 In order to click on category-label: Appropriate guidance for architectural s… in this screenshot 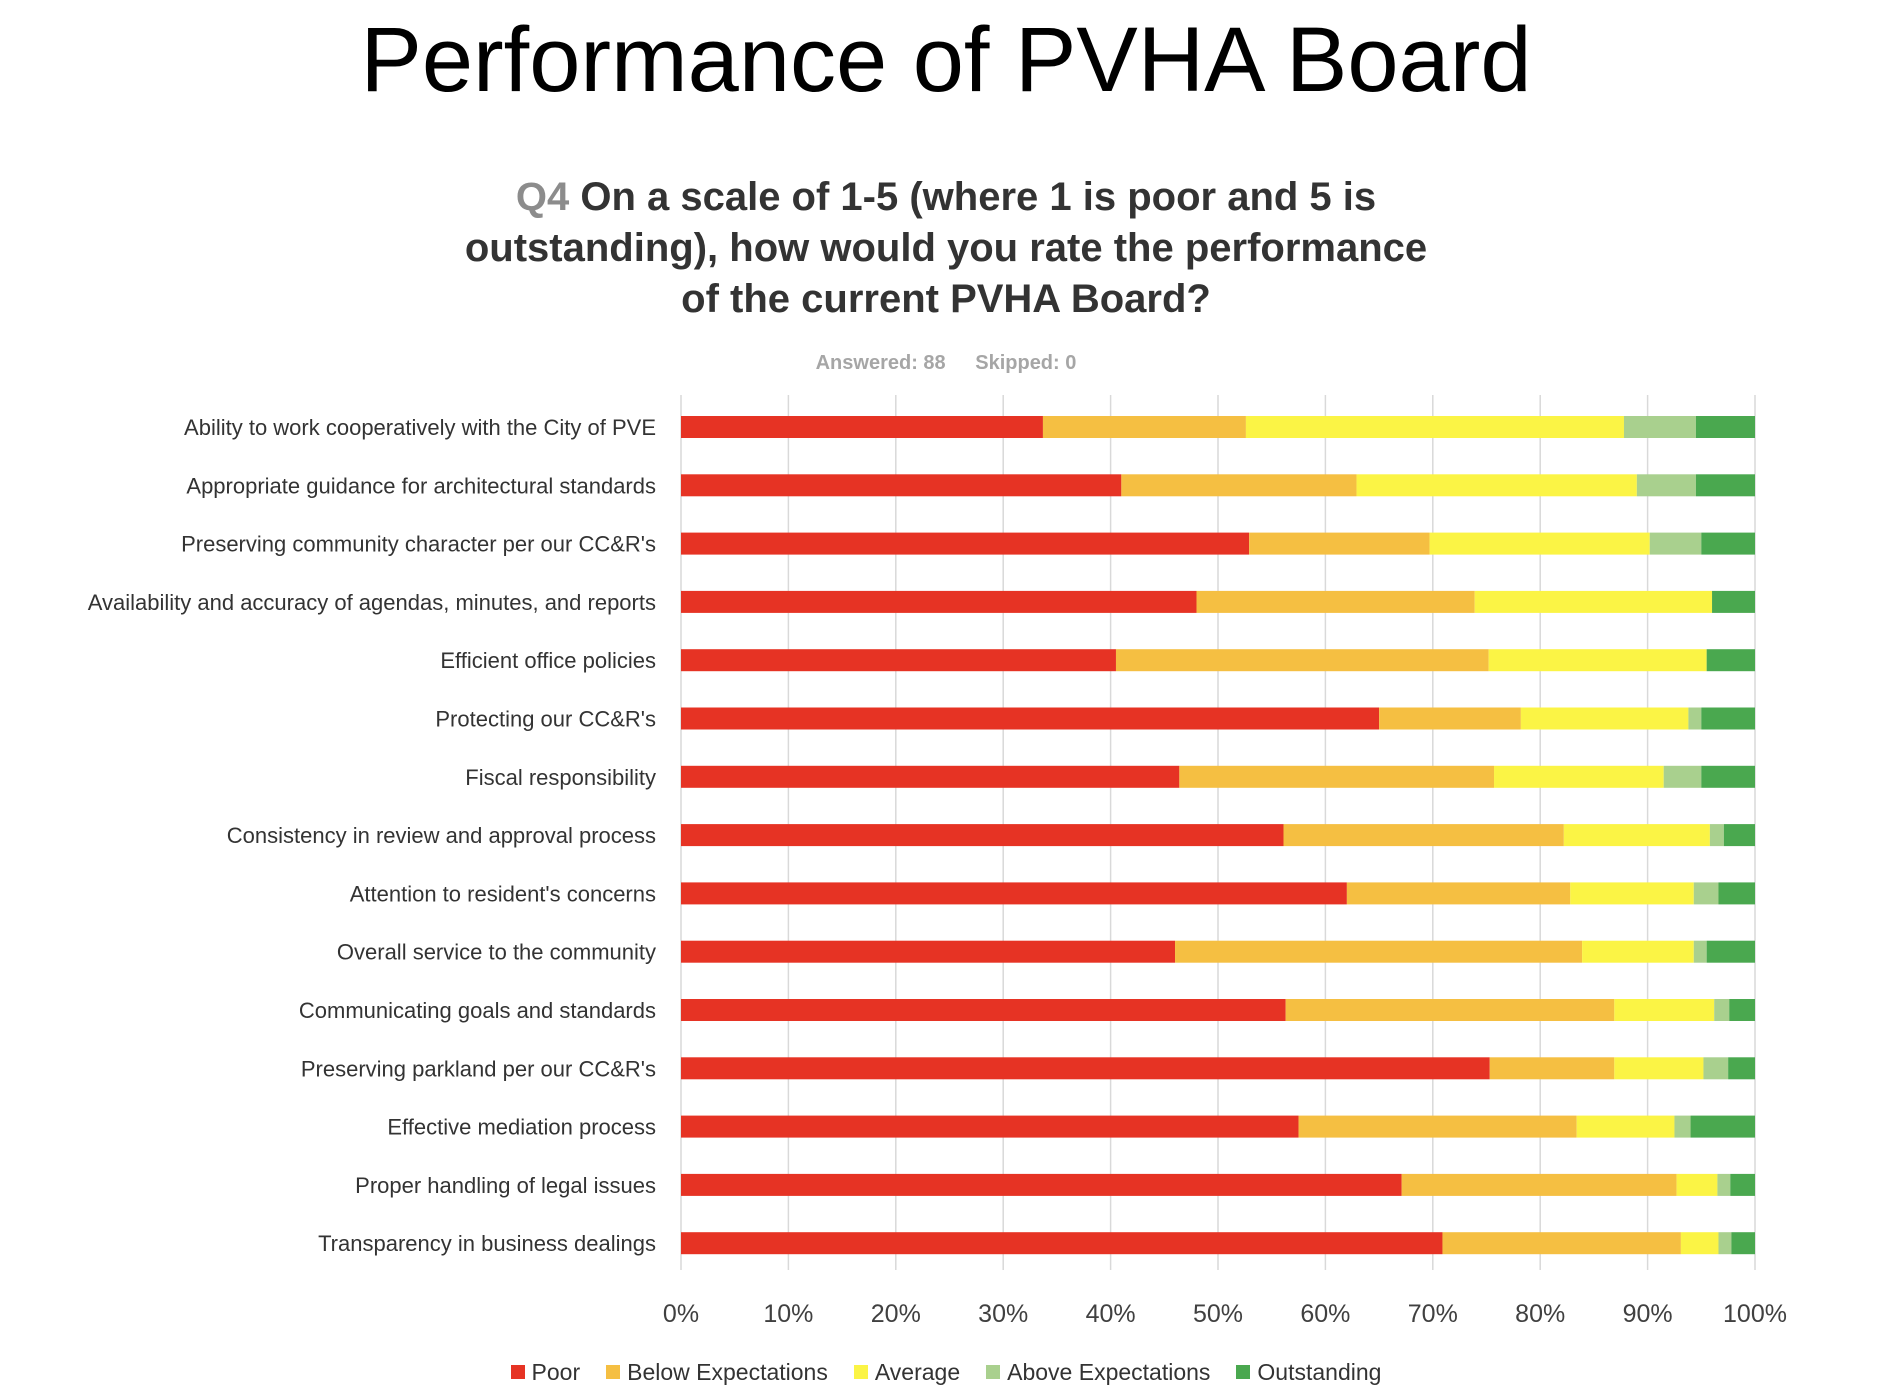, I will do `click(421, 485)`.